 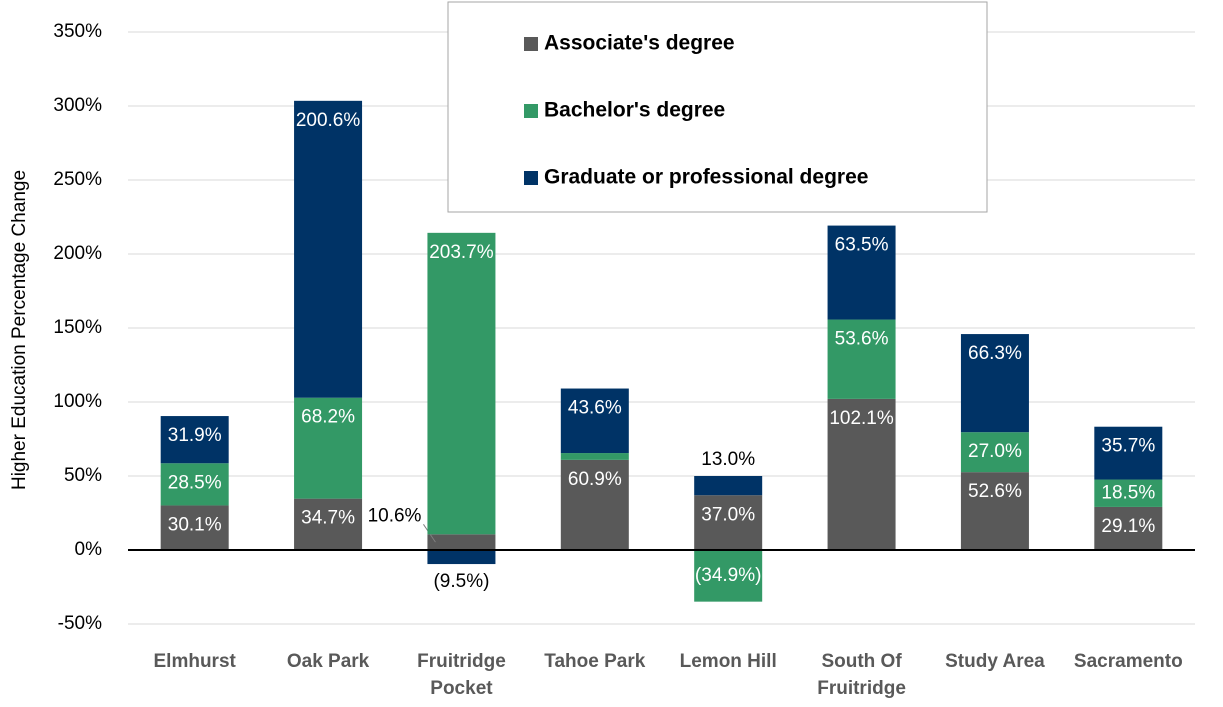 I want to click on y-tick-label: 100%, so click(x=77, y=401).